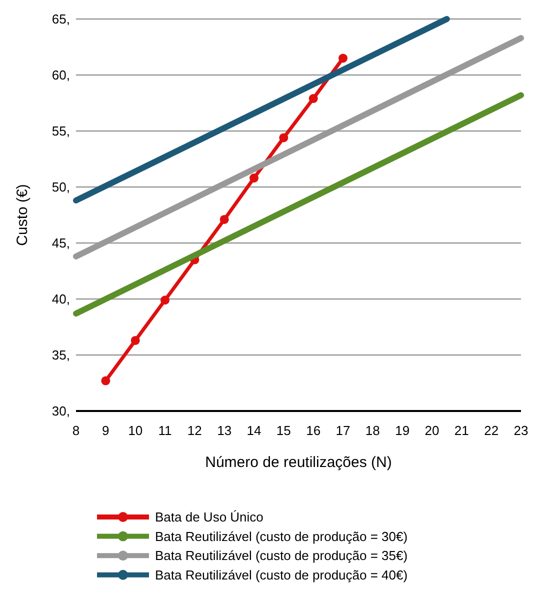 Image resolution: width=533 pixels, height=590 pixels. What do you see at coordinates (402, 430) in the screenshot?
I see `x-tick-label: 19` at bounding box center [402, 430].